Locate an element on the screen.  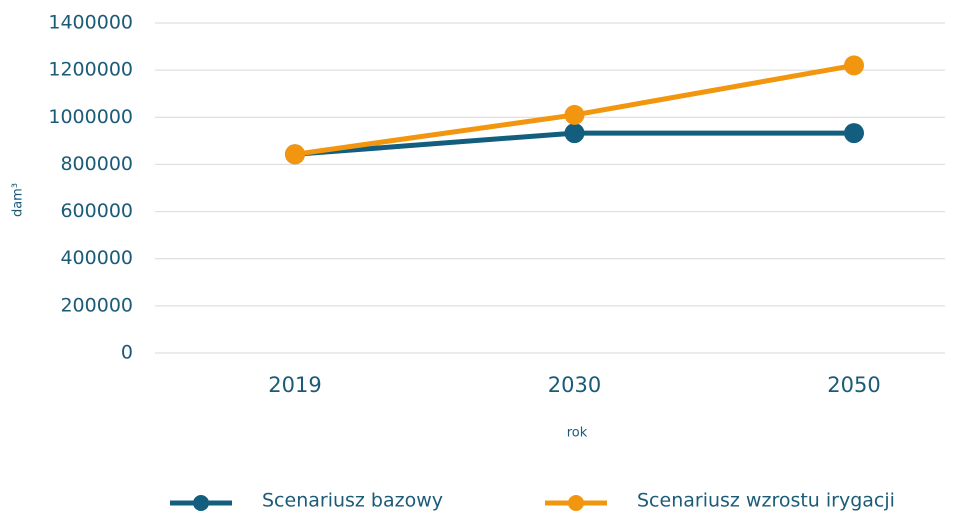
y-tick-label: 800000 is located at coordinates (96, 164).